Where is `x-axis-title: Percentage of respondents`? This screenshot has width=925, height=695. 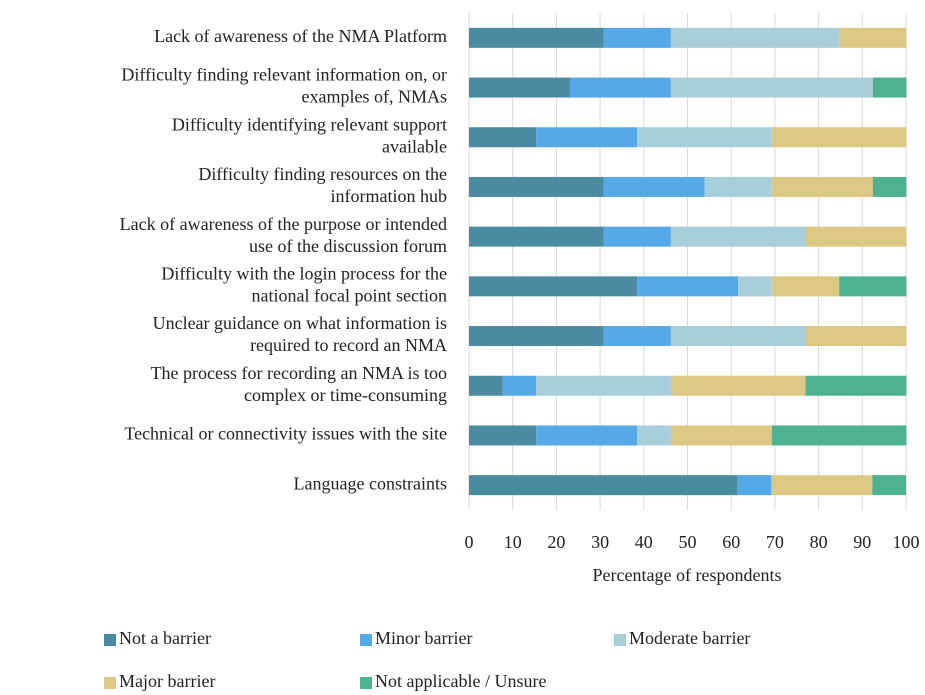
x-axis-title: Percentage of respondents is located at coordinates (687, 575).